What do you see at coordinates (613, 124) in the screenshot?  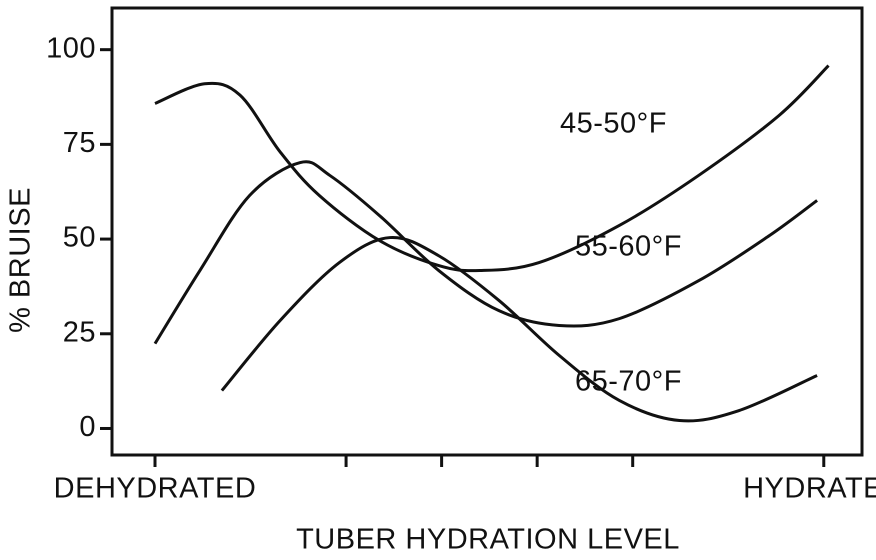 I see `series-label: 45-50°F` at bounding box center [613, 124].